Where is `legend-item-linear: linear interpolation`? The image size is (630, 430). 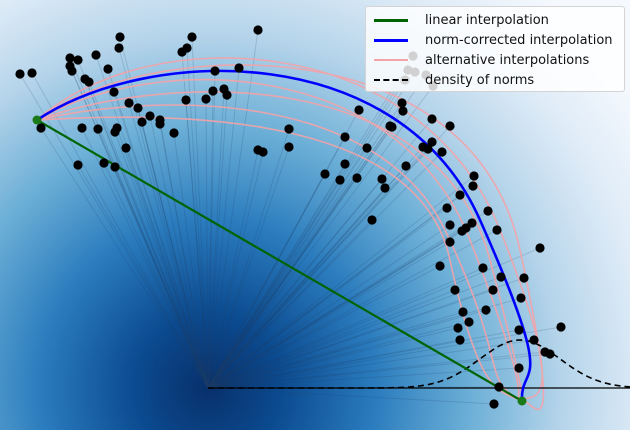 legend-item-linear: linear interpolation is located at coordinates (461, 20).